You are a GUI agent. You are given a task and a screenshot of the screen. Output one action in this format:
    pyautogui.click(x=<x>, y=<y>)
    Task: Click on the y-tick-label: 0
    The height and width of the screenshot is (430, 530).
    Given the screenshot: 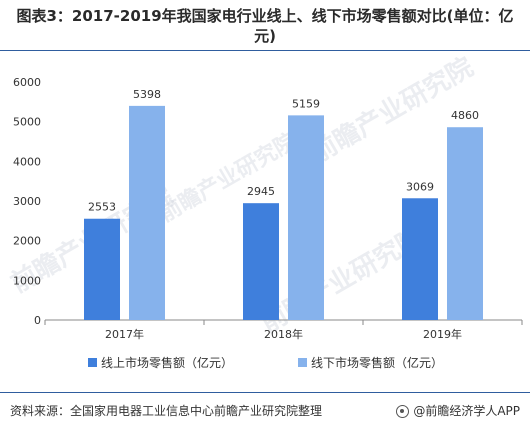 What is the action you would take?
    pyautogui.click(x=37, y=320)
    